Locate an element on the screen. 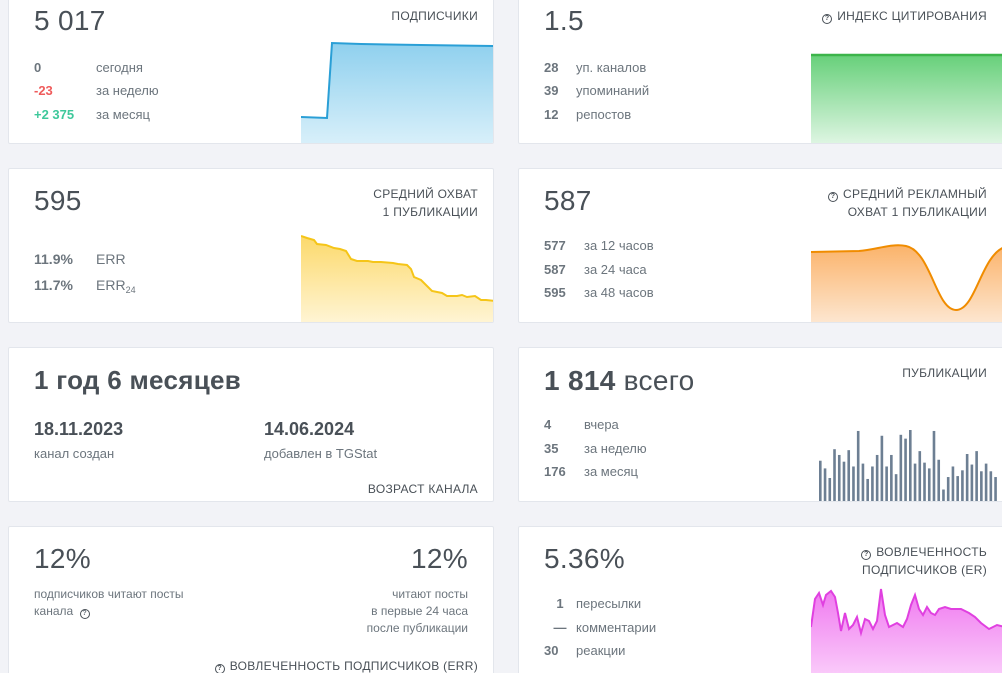 This screenshot has height=673, width=1002. ad-reach-sparkline is located at coordinates (906, 283).